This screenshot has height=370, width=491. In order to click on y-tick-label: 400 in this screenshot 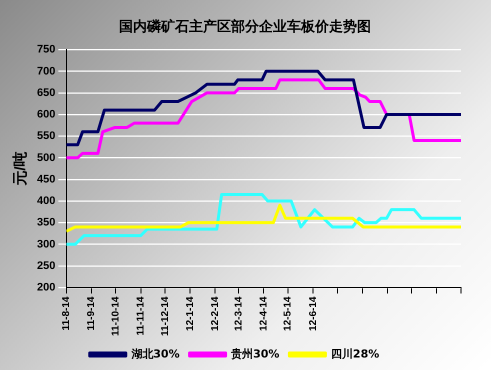, I will do `click(46, 201)`.